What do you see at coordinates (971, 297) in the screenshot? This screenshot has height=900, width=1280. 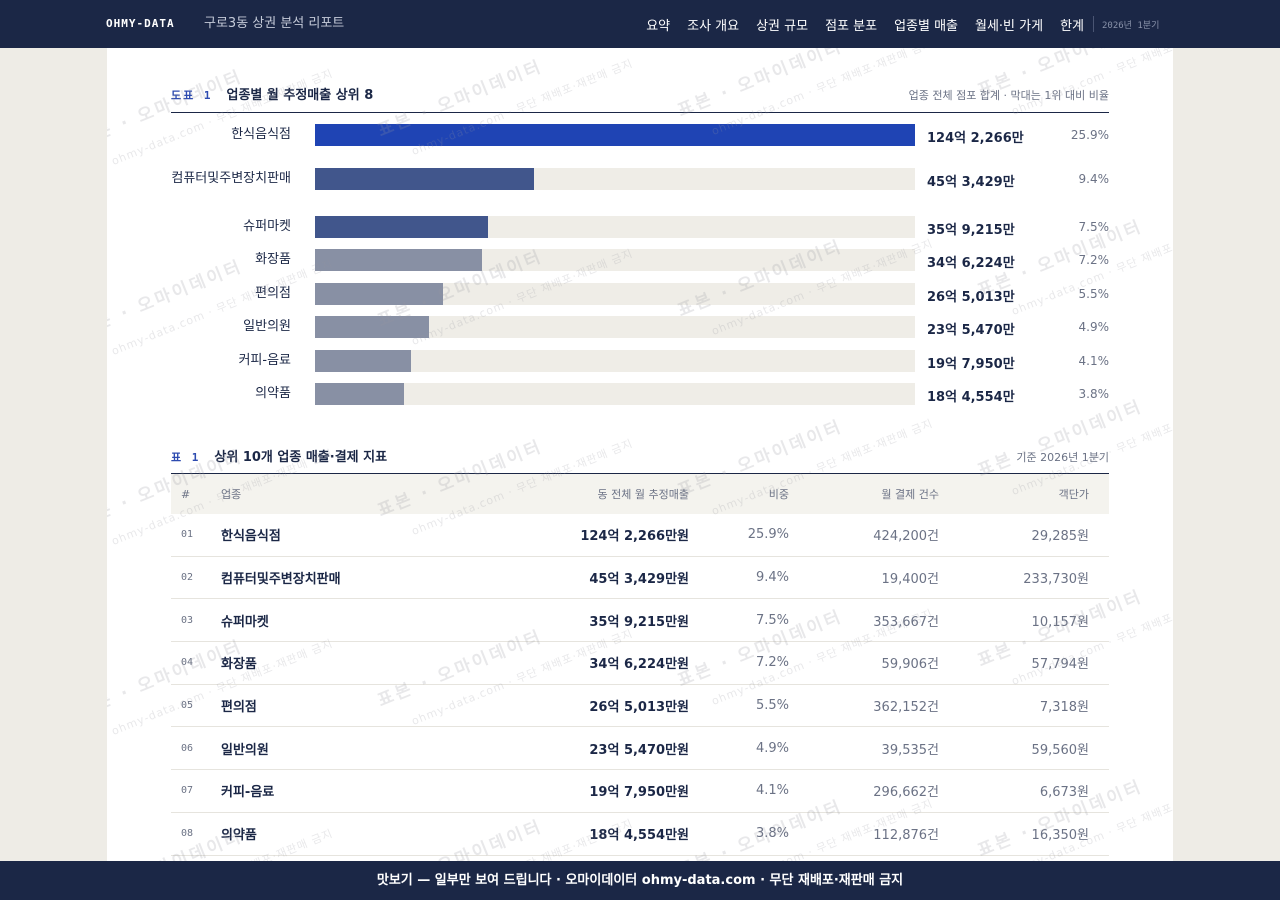 I see `bar-value-label: 26억 5,013만` at bounding box center [971, 297].